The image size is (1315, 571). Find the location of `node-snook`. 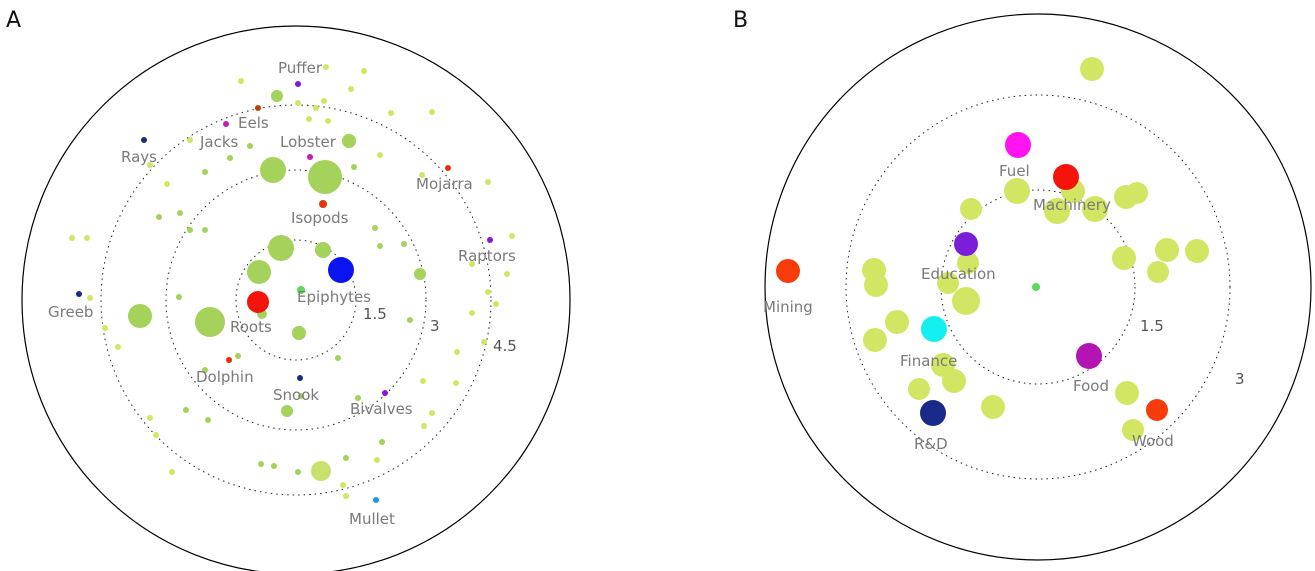

node-snook is located at coordinates (300, 378).